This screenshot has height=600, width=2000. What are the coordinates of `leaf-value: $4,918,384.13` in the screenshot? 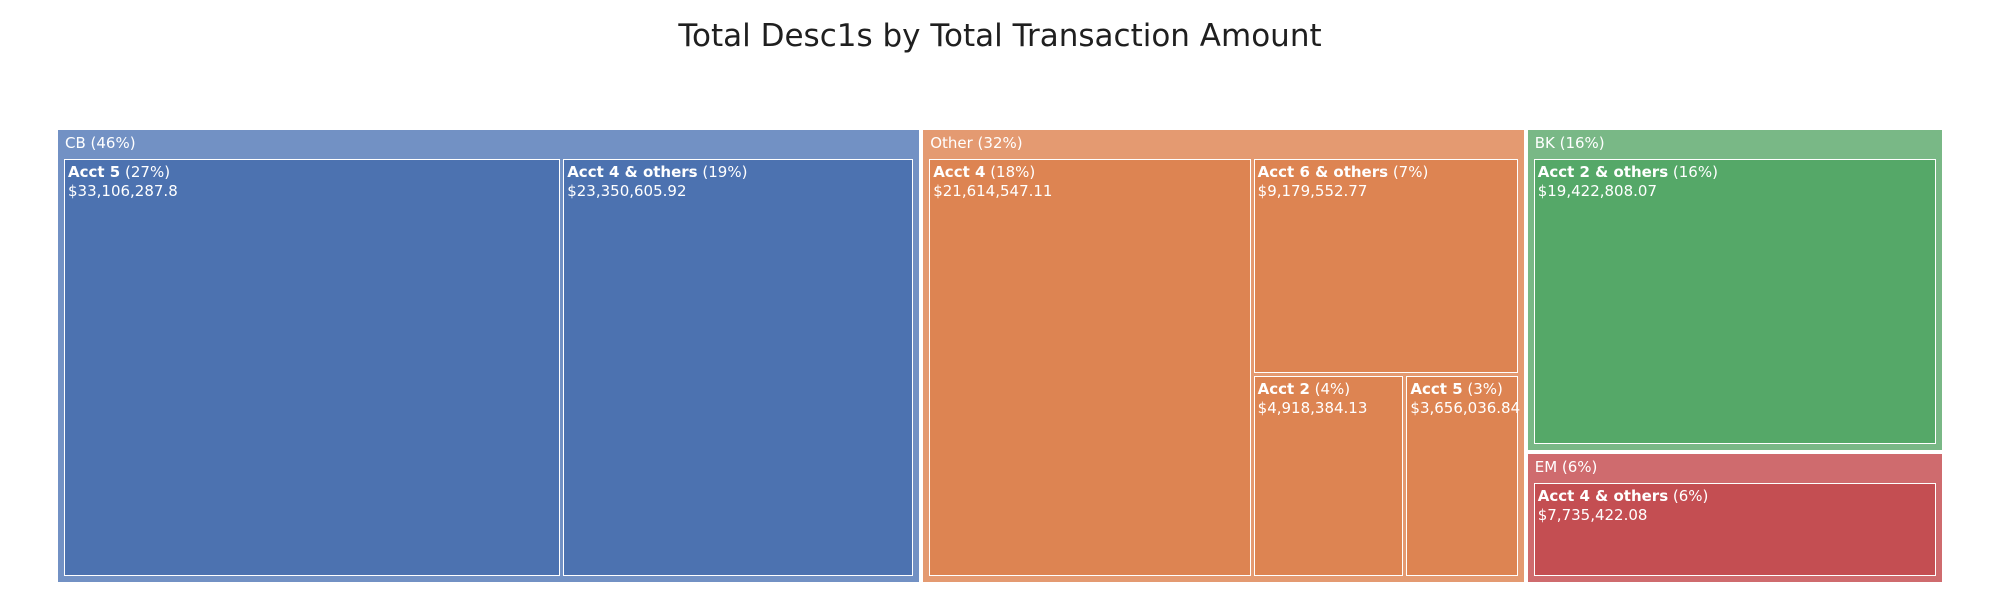 It's located at (1312, 408).